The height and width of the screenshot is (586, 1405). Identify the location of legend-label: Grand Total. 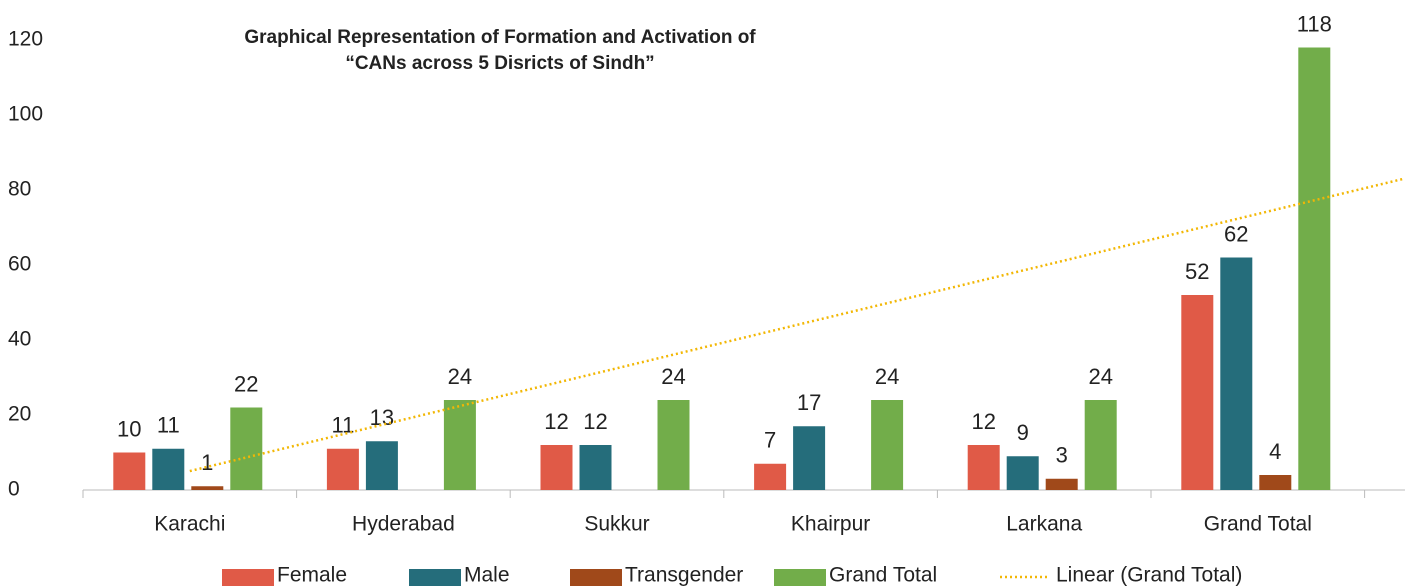
(883, 575).